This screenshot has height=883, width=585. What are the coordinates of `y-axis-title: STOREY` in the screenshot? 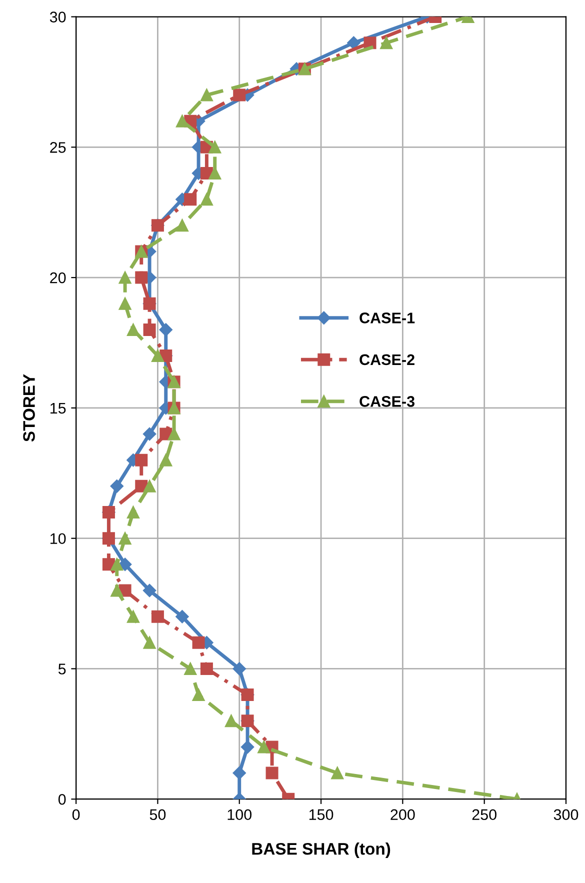 It's located at (29, 408).